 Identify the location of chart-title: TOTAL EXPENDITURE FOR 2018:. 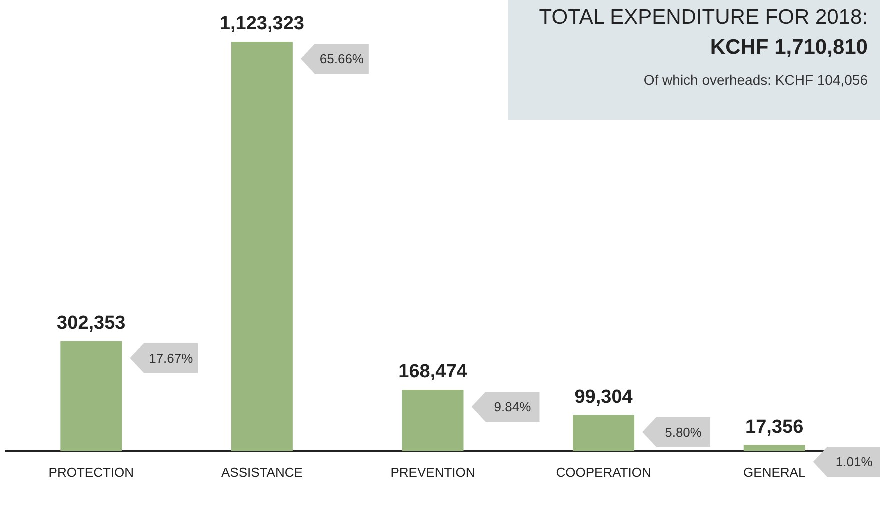
(703, 18).